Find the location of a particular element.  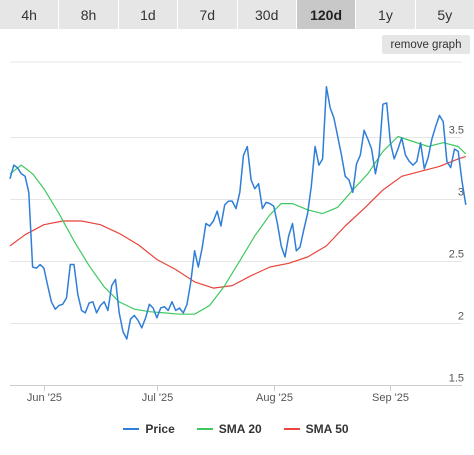

y-tick-label: 2.5 is located at coordinates (456, 255).